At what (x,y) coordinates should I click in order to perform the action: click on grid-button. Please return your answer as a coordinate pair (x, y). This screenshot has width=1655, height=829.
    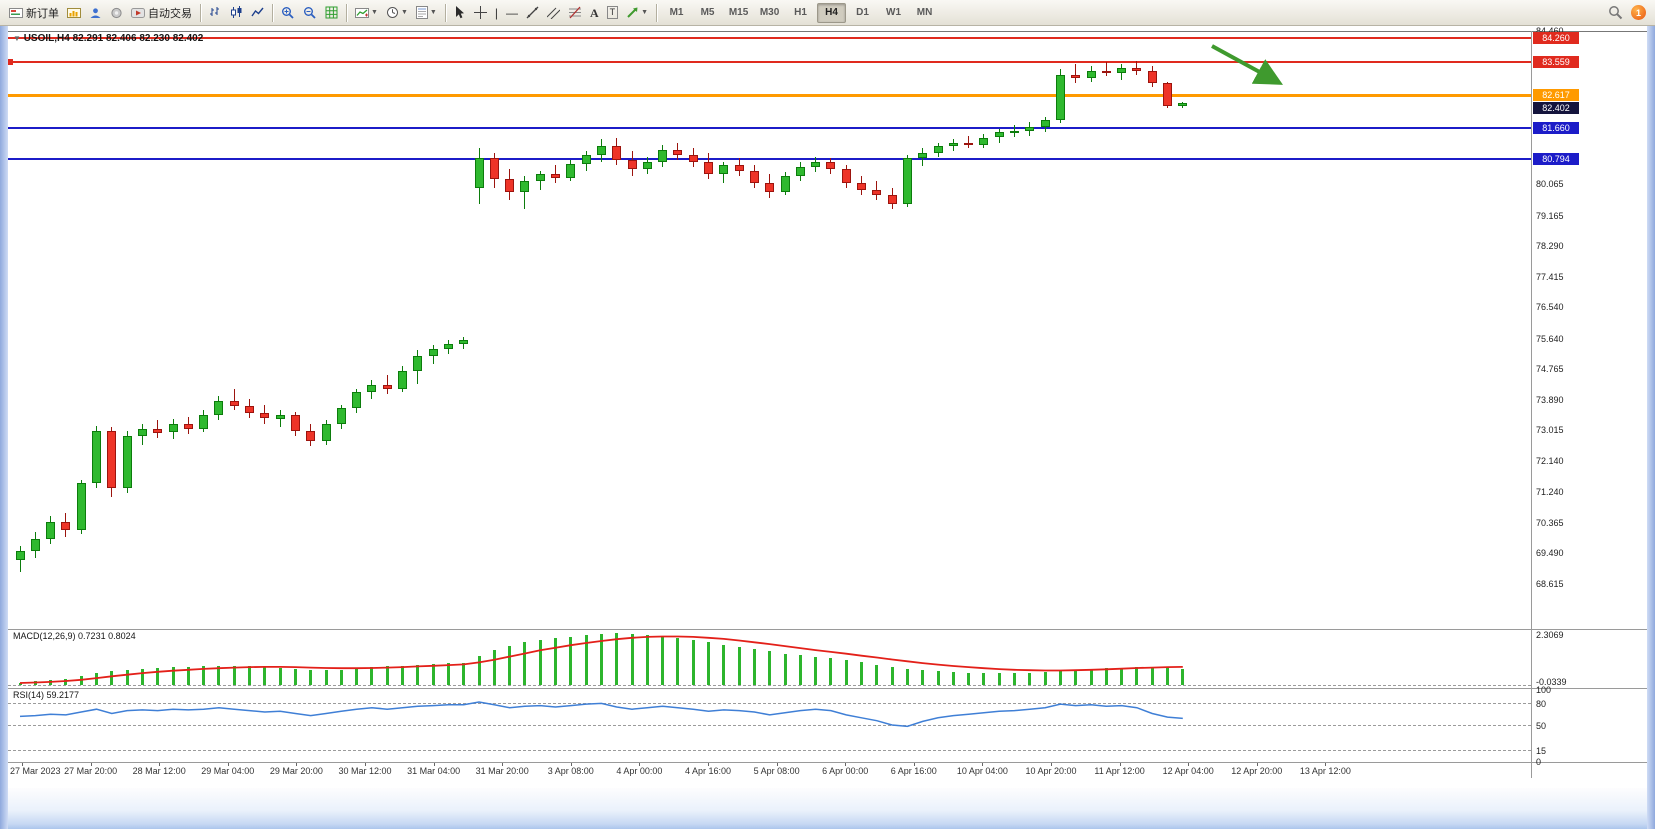
    Looking at the image, I should click on (331, 13).